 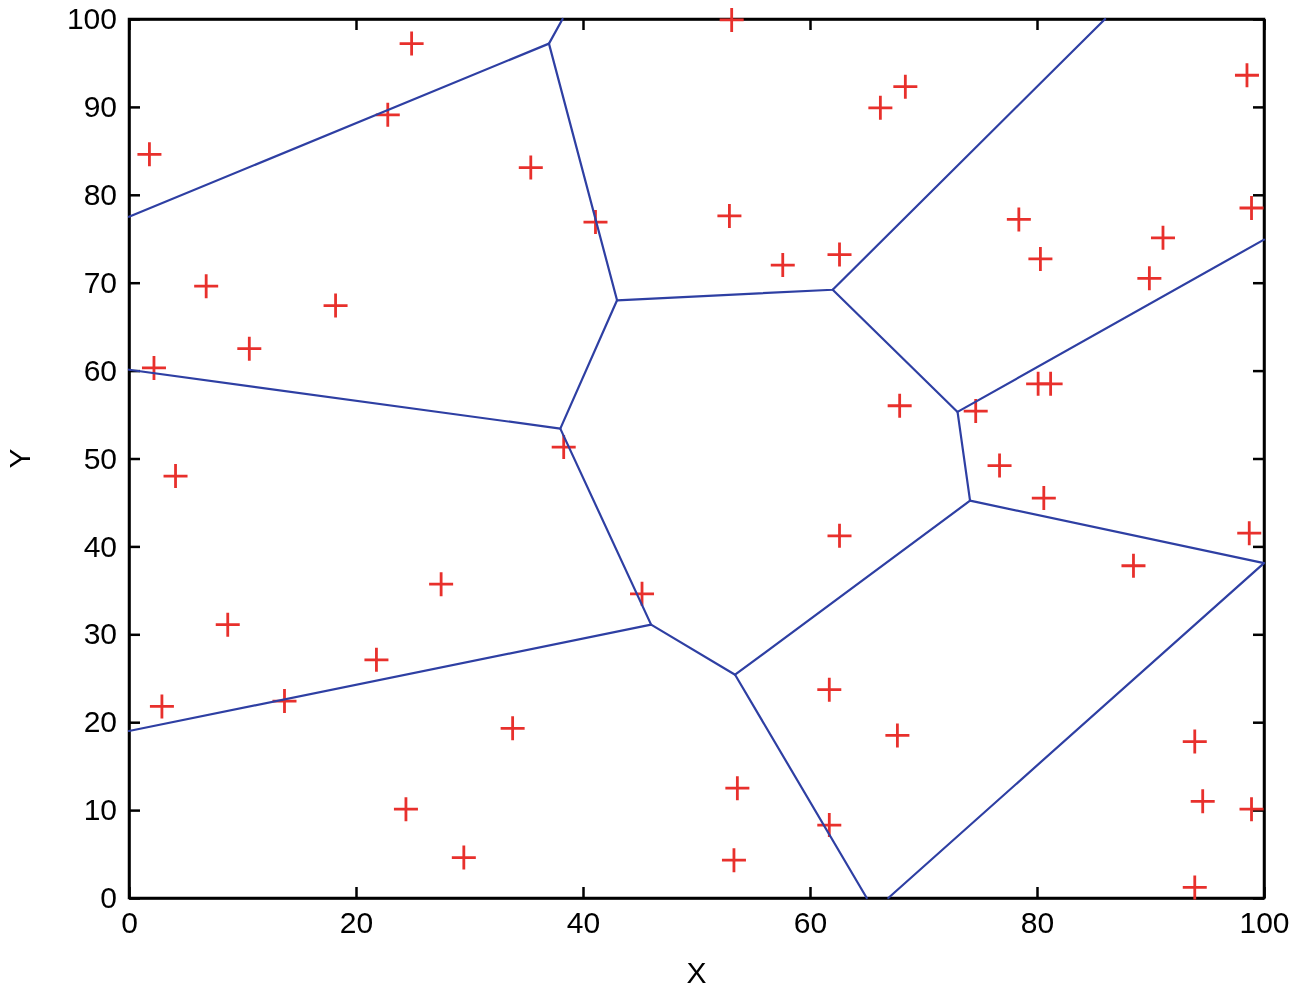 What do you see at coordinates (100, 106) in the screenshot?
I see `y-tick-label: 90` at bounding box center [100, 106].